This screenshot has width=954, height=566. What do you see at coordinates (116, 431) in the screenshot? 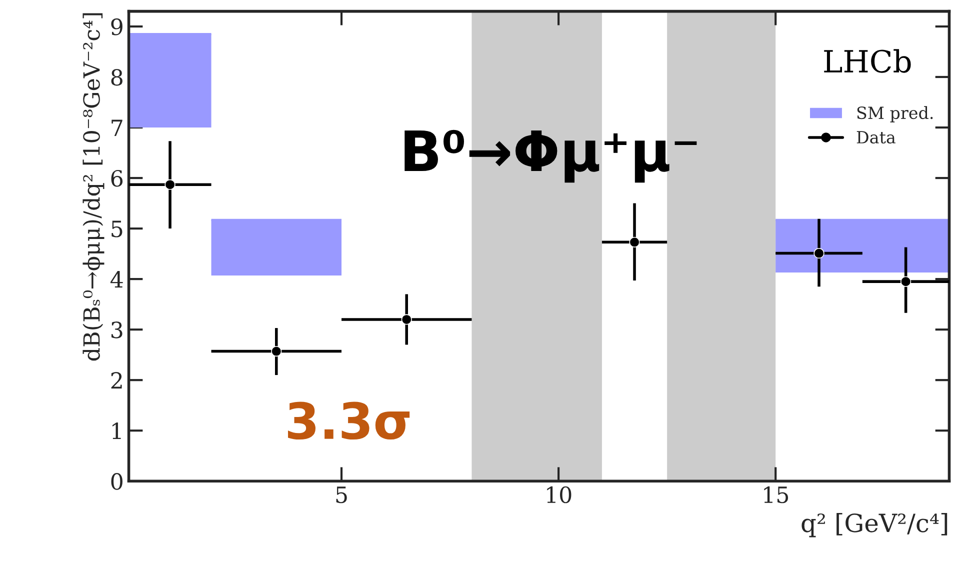
I see `y-tick-label: 1` at bounding box center [116, 431].